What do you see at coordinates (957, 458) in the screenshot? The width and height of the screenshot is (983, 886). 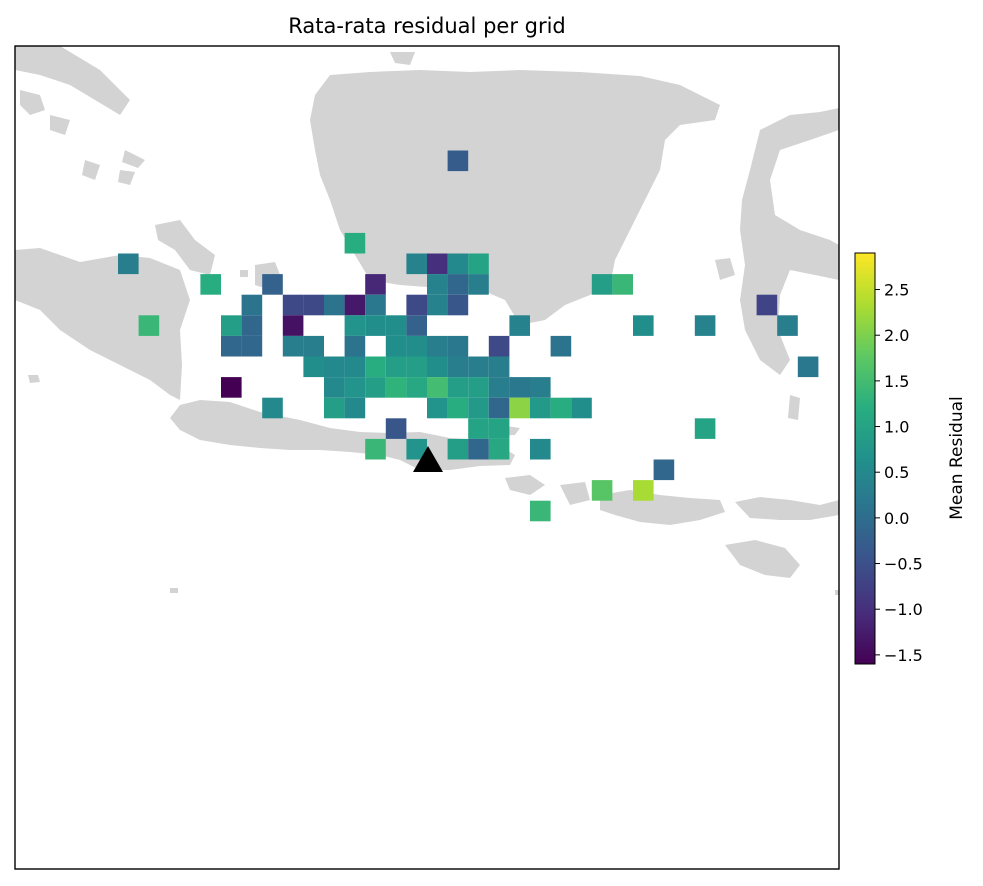 I see `colorbar-label: Mean Residual` at bounding box center [957, 458].